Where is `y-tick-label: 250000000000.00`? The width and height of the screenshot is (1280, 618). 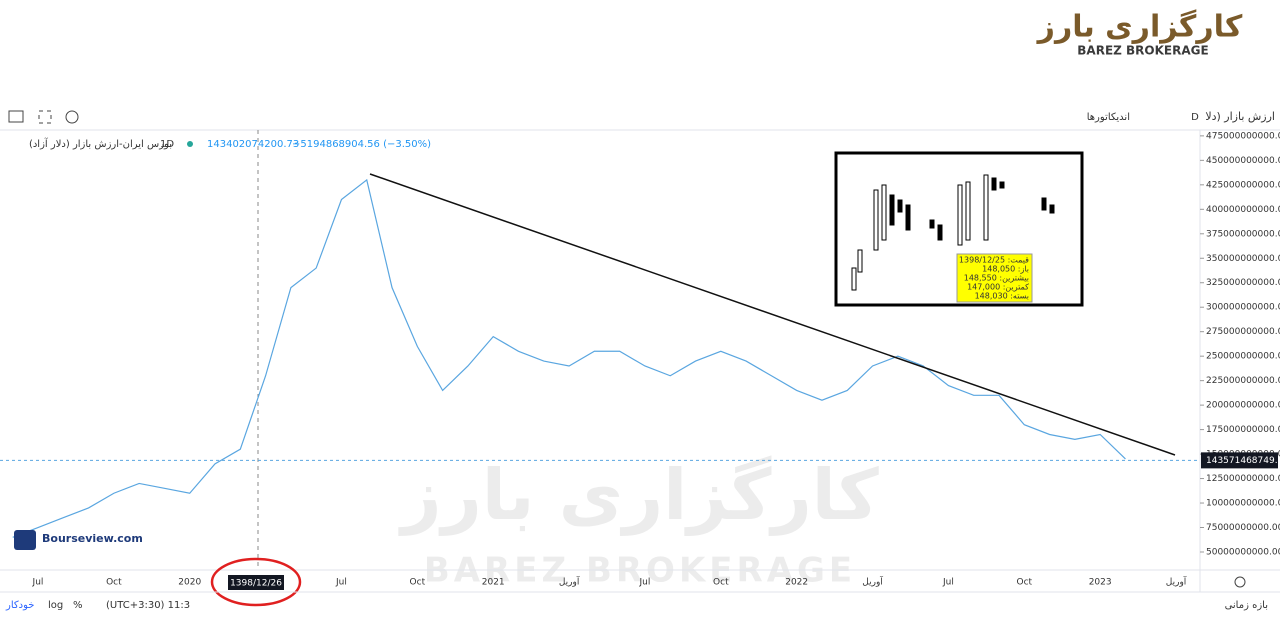
y-tick-label: 250000000000.00 is located at coordinates (1243, 357).